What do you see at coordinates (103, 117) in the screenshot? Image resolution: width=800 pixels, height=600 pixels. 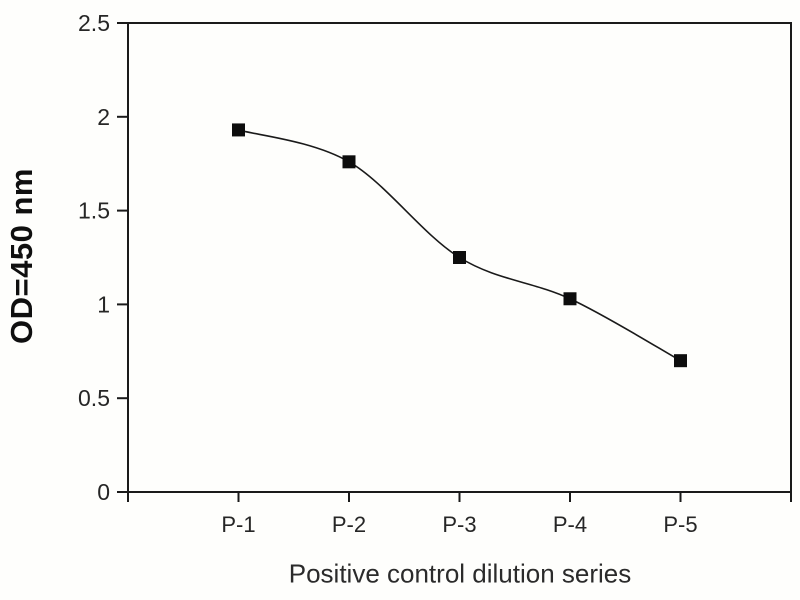 I see `y-tick-label: 2` at bounding box center [103, 117].